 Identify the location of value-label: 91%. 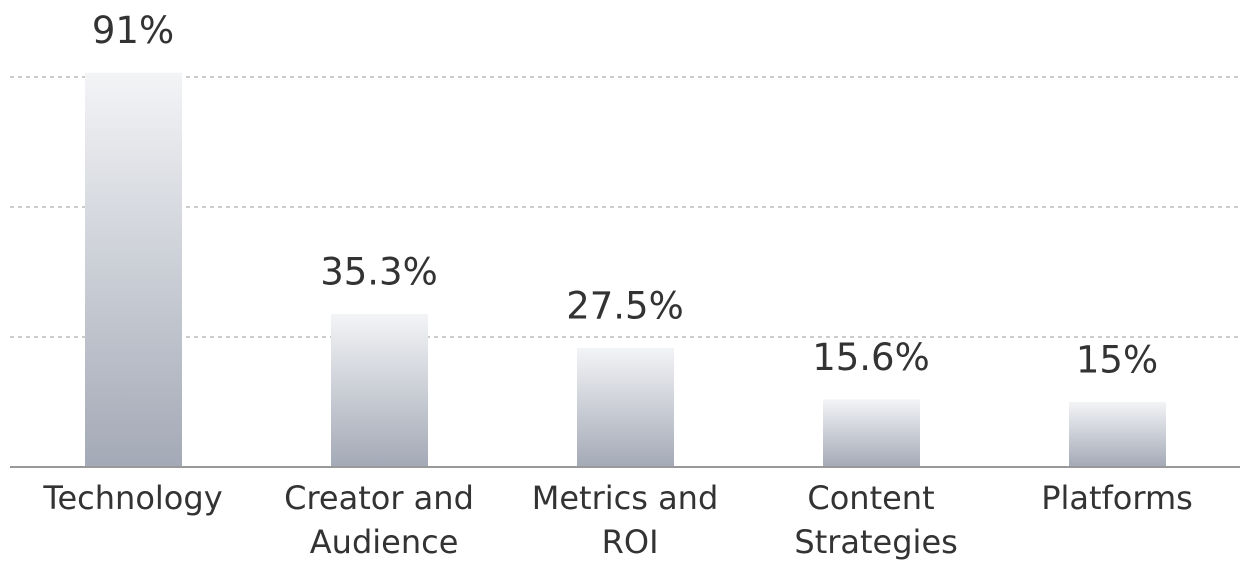
(133, 30).